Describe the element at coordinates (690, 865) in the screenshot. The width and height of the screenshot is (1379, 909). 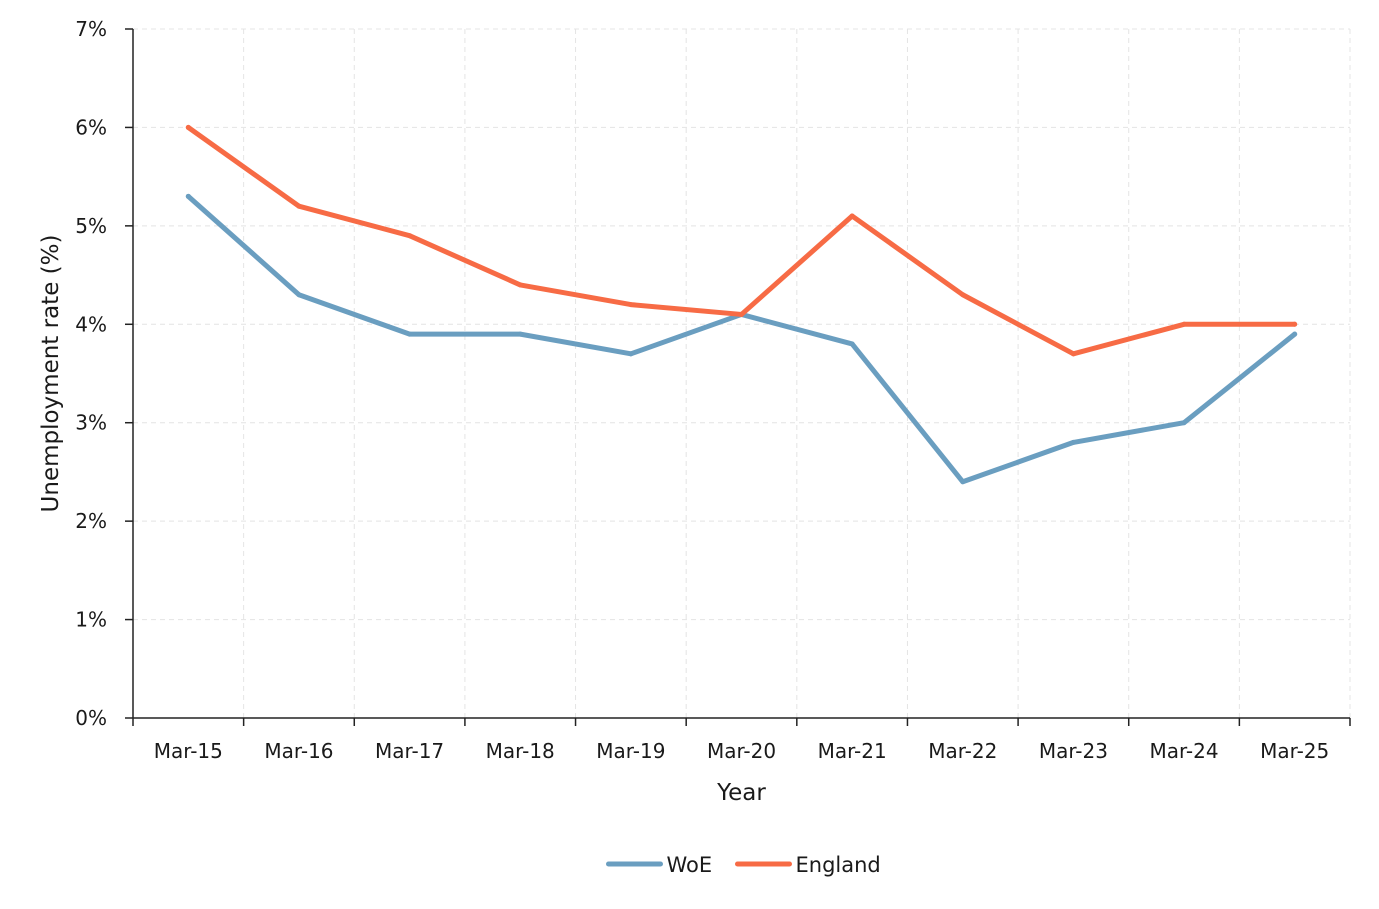
I see `legend-label-woe: WoE` at that location.